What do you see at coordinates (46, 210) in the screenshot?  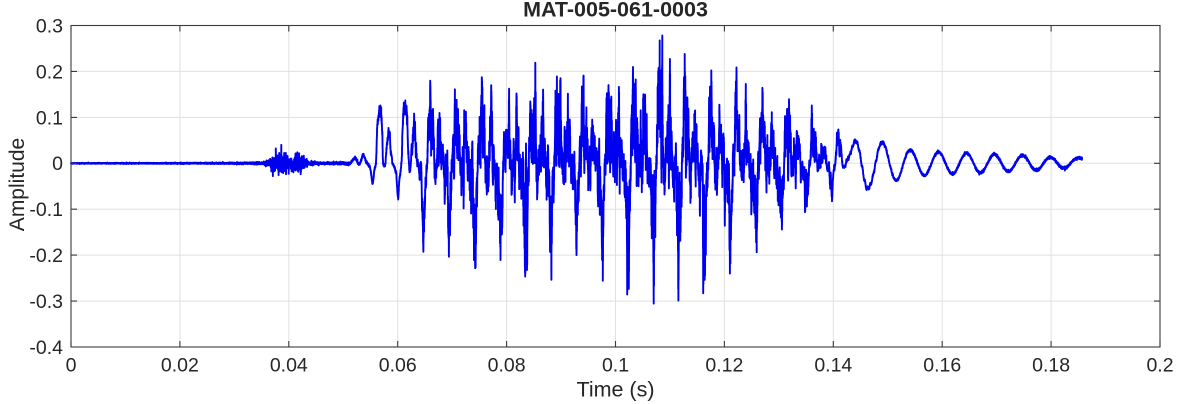 I see `svg-text: -0.1` at bounding box center [46, 210].